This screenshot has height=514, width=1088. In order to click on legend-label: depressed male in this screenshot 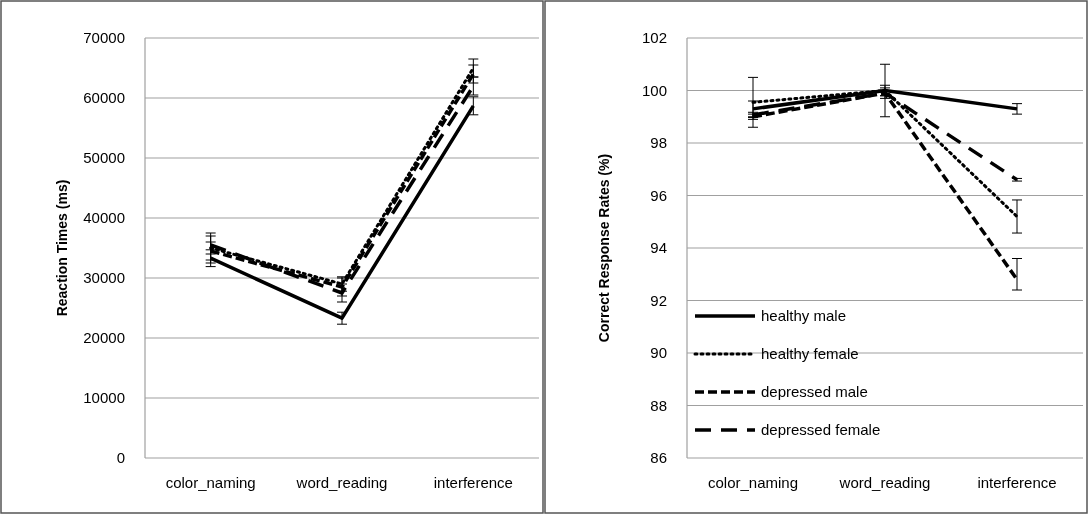, I will do `click(814, 392)`.